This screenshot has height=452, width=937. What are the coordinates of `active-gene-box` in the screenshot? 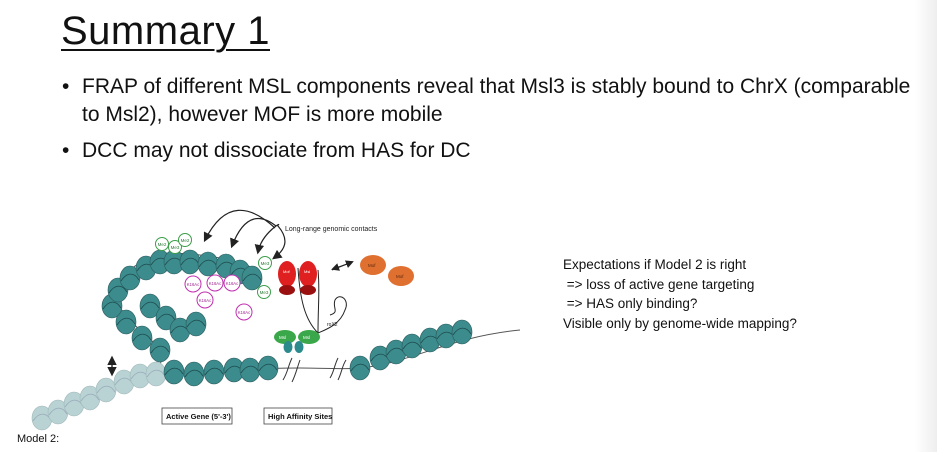 It's located at (197, 416).